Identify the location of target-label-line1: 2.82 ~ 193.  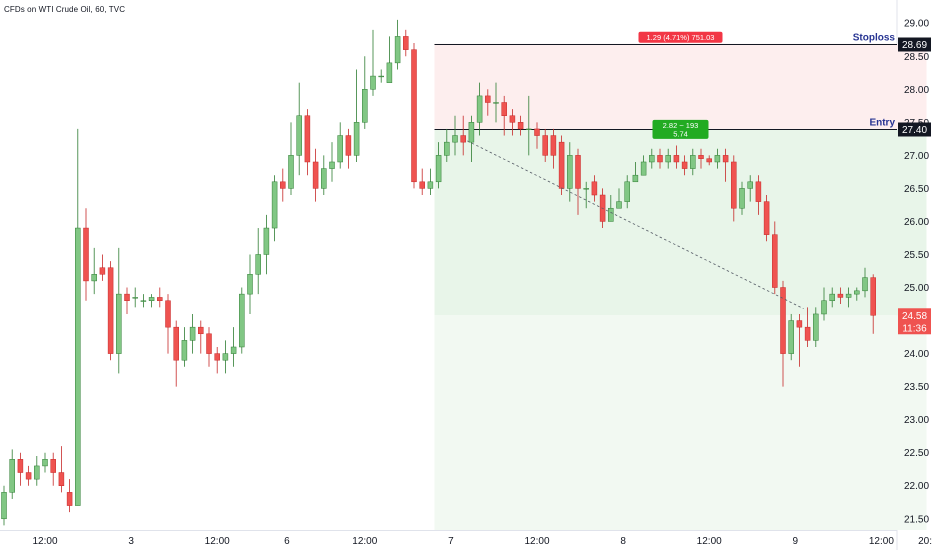
(681, 125).